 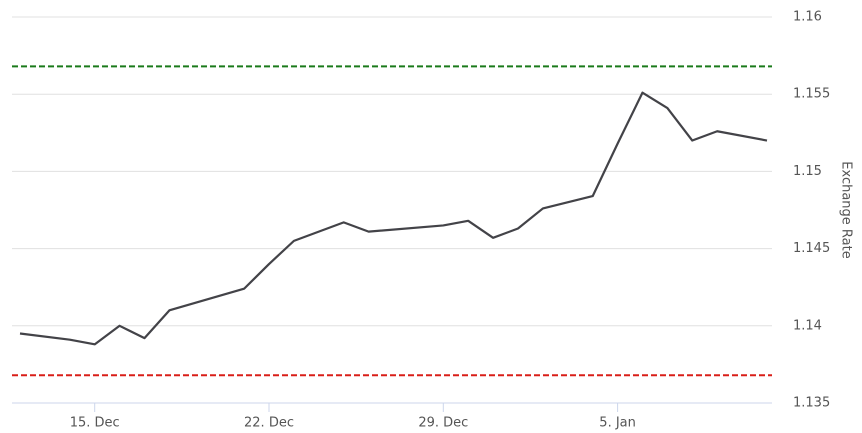 I want to click on y-tick-label: 1.135, so click(x=811, y=403).